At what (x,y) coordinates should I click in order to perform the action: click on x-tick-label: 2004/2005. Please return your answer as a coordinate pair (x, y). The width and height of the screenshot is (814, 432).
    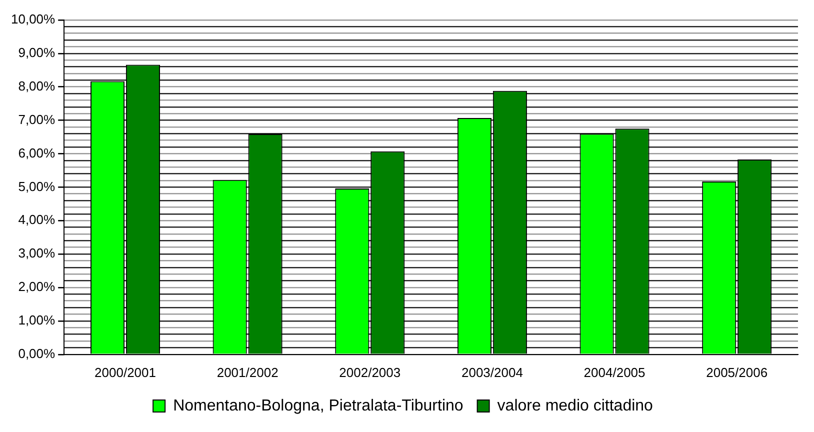
    Looking at the image, I should click on (615, 372).